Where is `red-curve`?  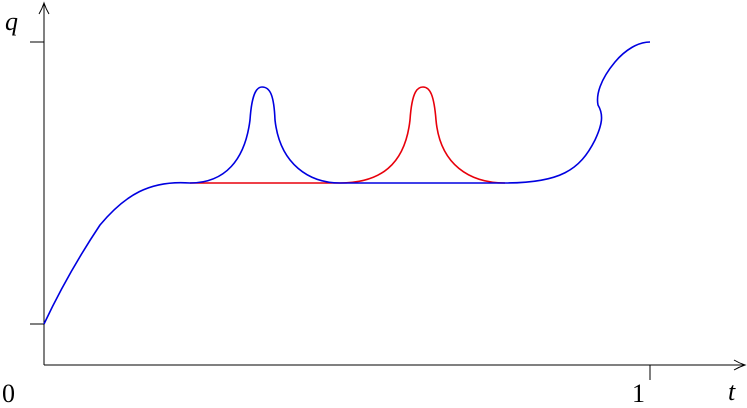
red-curve is located at coordinates (348, 135).